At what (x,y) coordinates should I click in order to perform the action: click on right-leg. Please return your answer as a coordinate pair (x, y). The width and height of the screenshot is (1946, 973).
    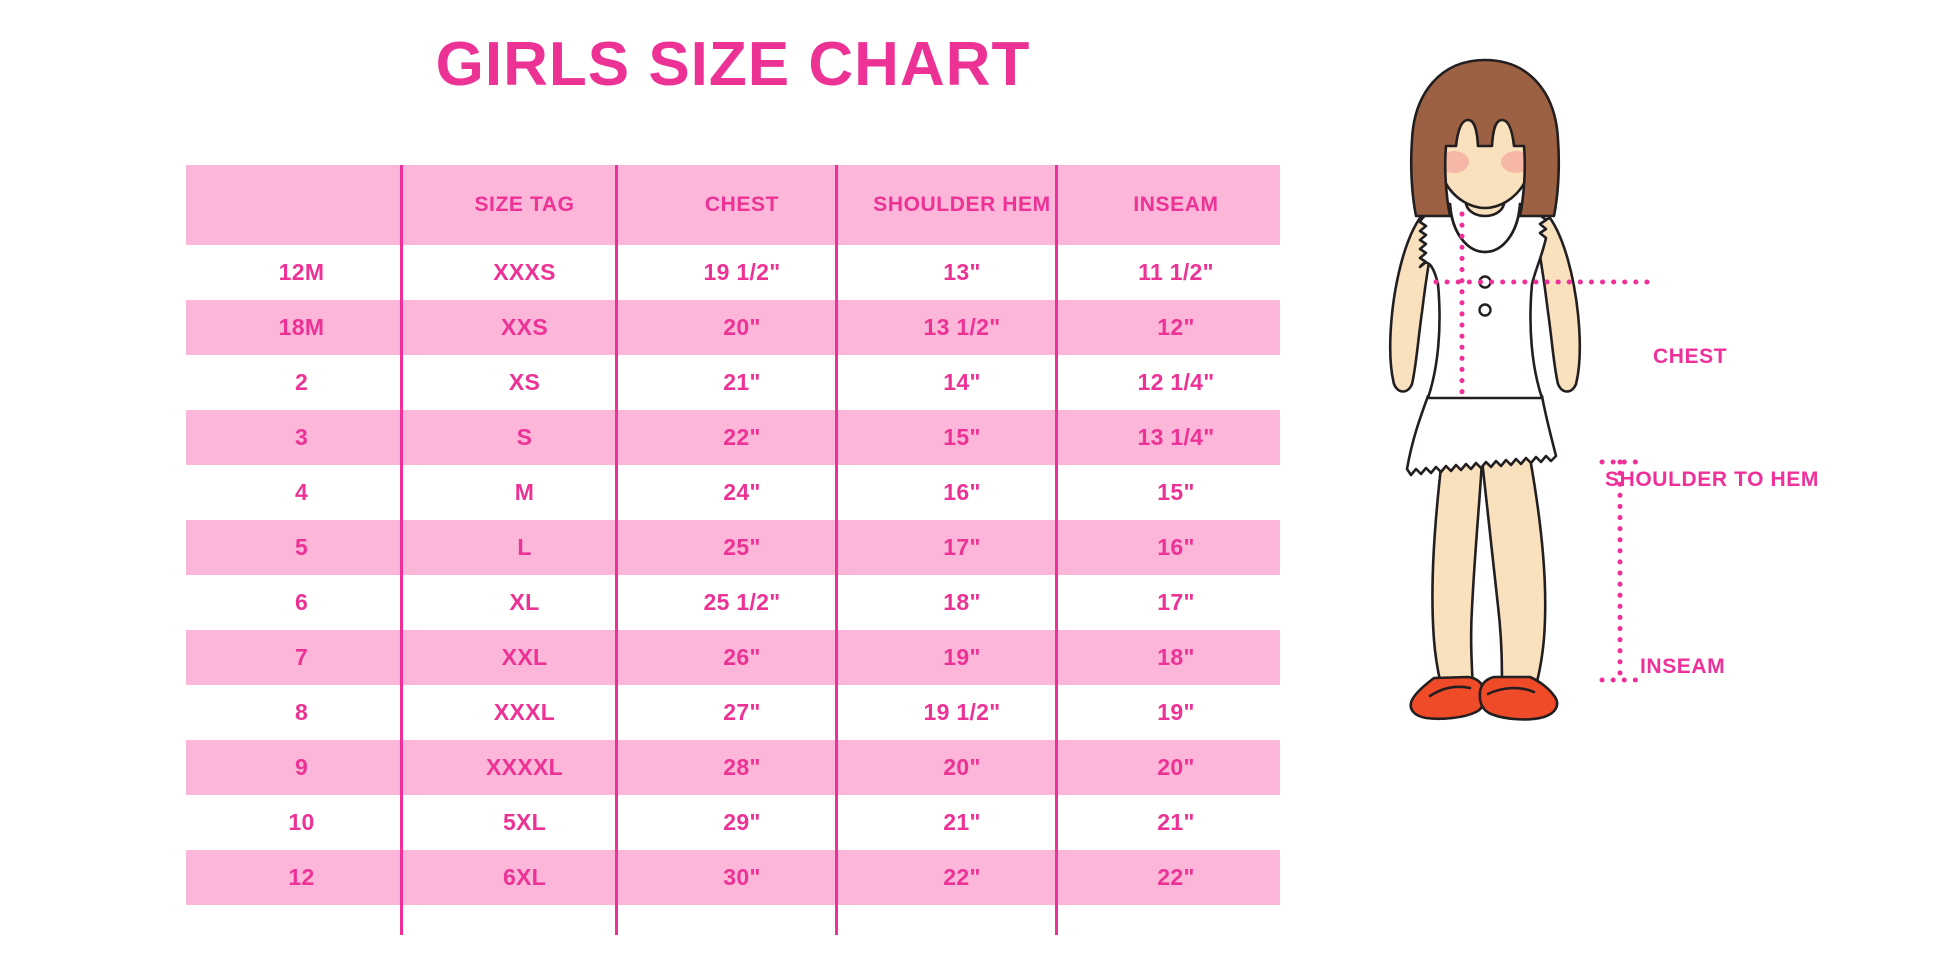
    Looking at the image, I should click on (1513, 574).